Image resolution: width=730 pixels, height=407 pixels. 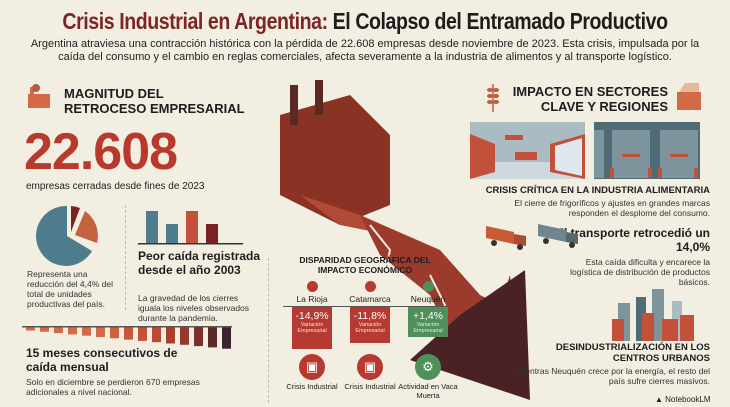 I want to click on city-skyline-icon, so click(x=653, y=315).